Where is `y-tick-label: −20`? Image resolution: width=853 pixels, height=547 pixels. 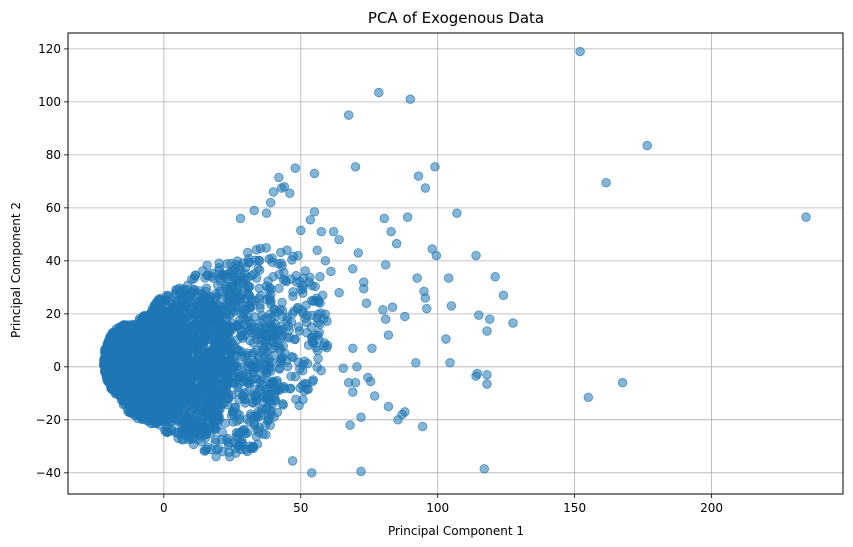 y-tick-label: −20 is located at coordinates (48, 420).